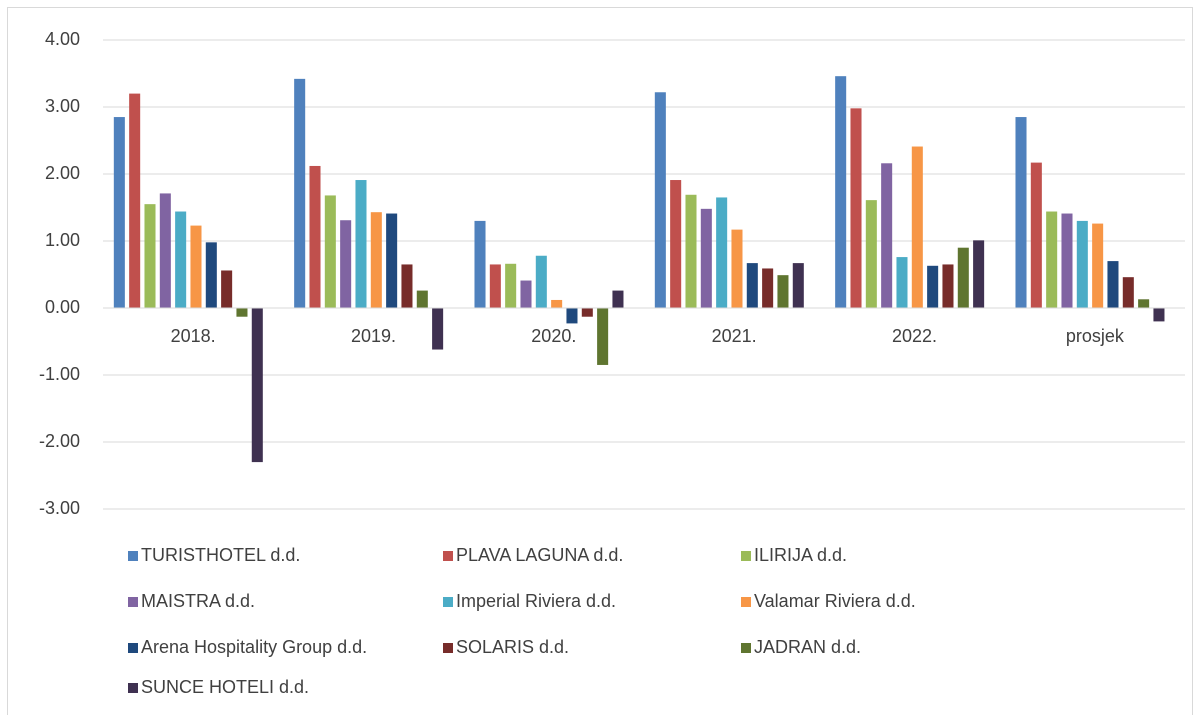  What do you see at coordinates (553, 336) in the screenshot?
I see `x-tick-label: 2020.` at bounding box center [553, 336].